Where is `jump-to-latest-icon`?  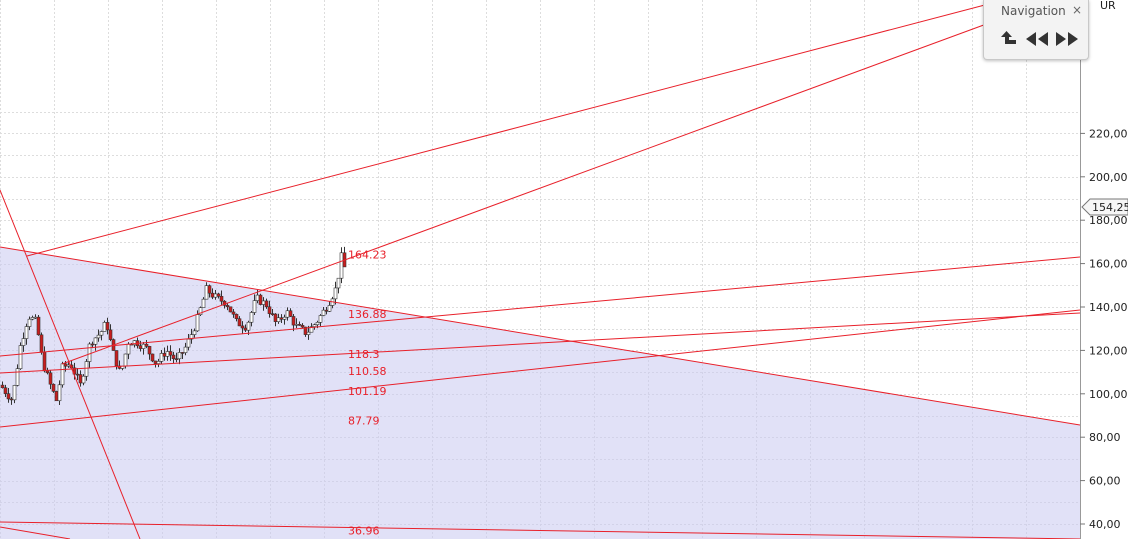 jump-to-latest-icon is located at coordinates (1007, 39).